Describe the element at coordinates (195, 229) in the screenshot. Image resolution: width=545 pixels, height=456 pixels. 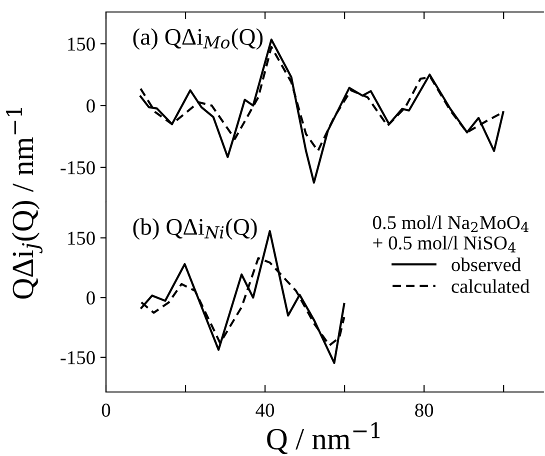
I see `text: (b) QΔi$_{Ni}$(Q)` at that location.